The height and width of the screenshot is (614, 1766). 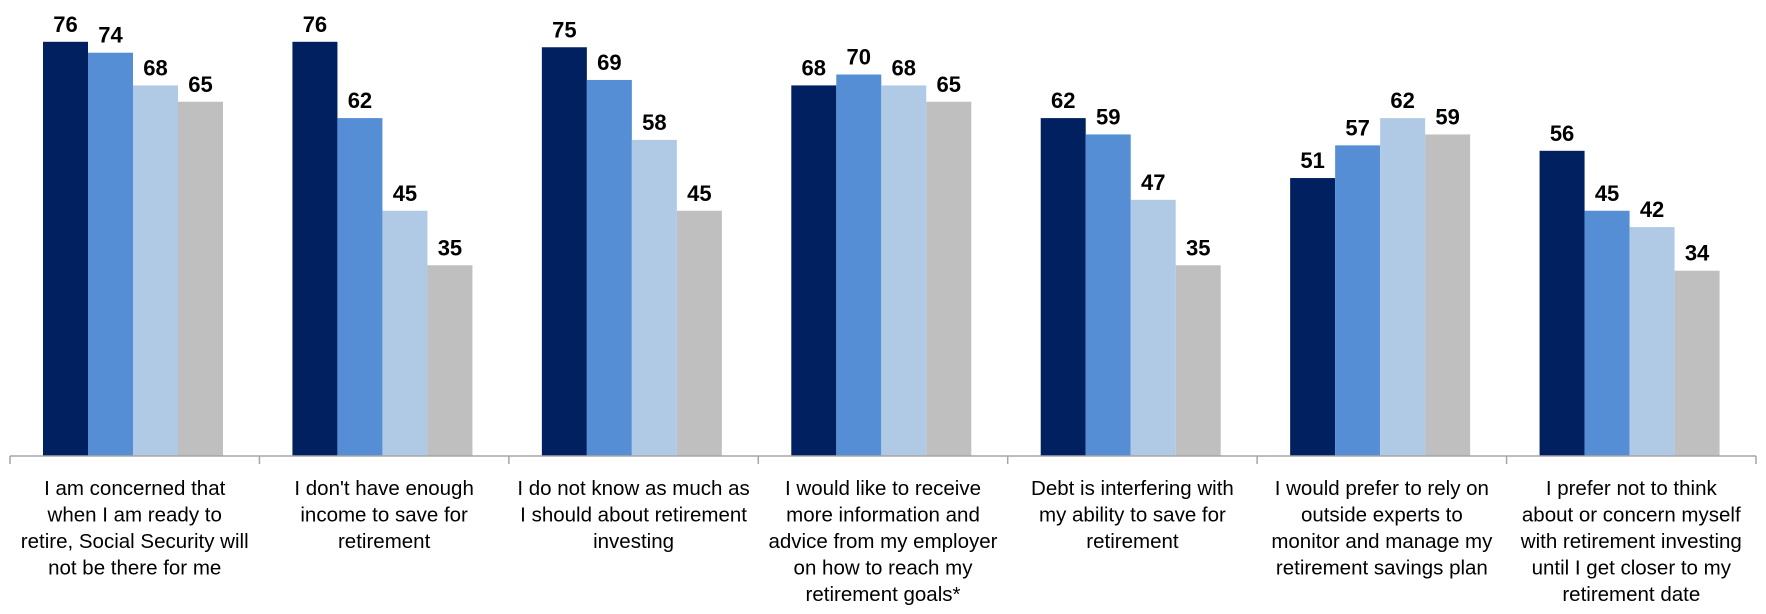 I want to click on x-axis, so click(x=883, y=459).